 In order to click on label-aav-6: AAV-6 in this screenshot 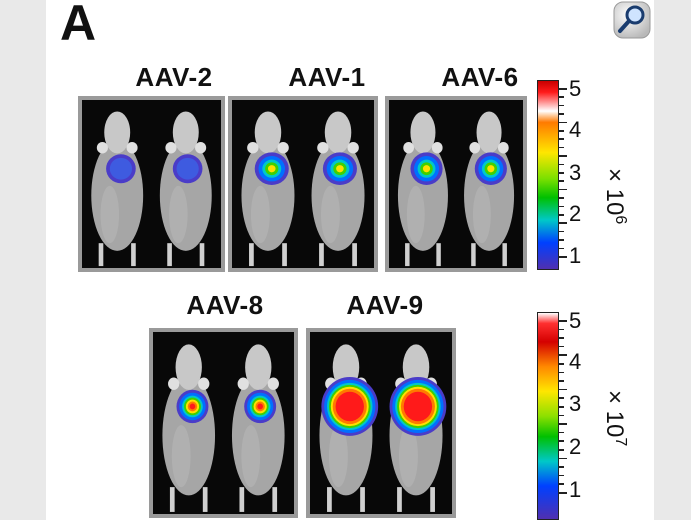, I will do `click(480, 77)`.